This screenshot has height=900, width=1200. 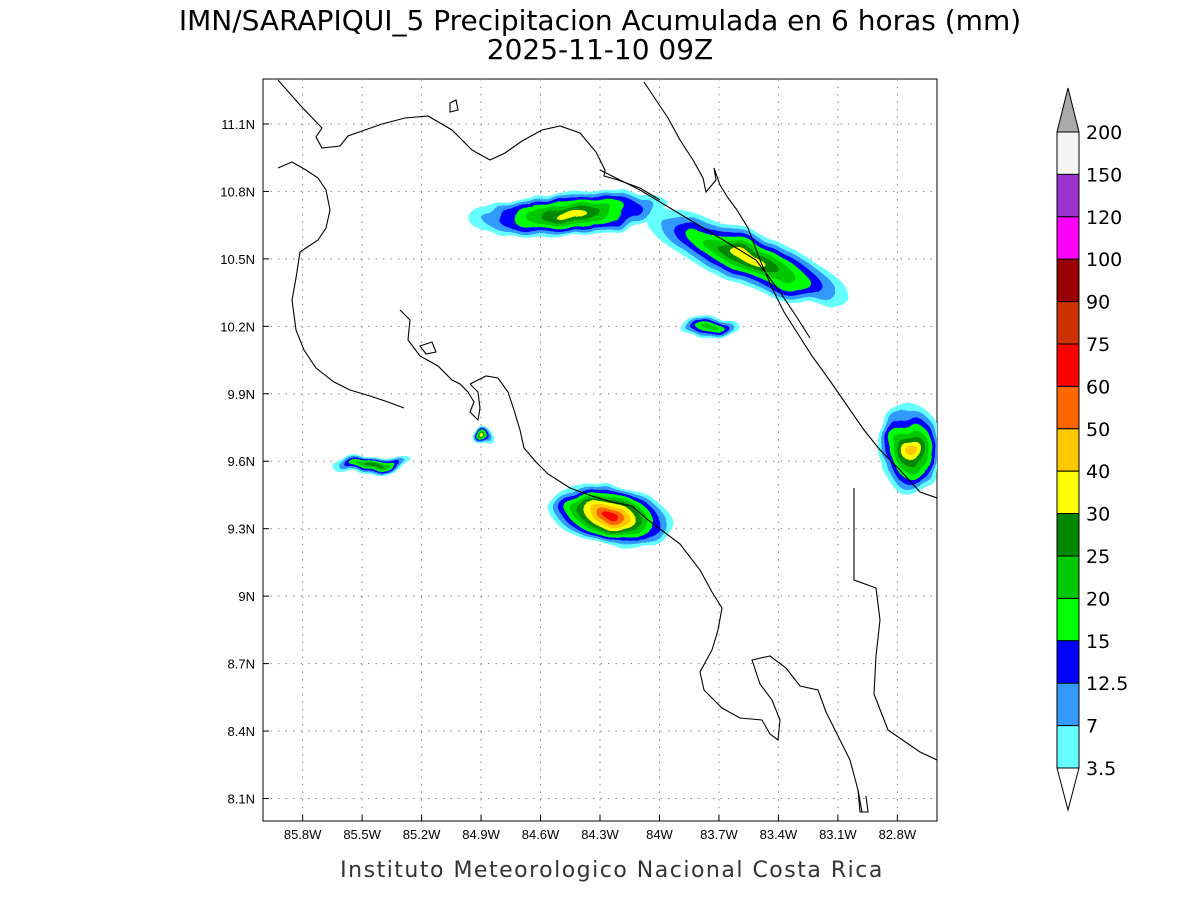 I want to click on precip-area-caribbean-south-cell, so click(x=908, y=450).